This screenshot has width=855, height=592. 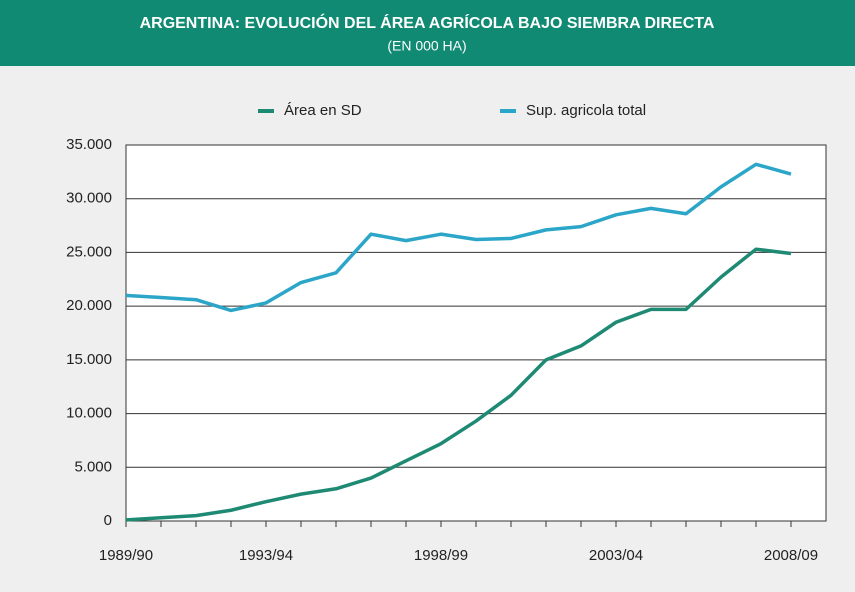 What do you see at coordinates (108, 520) in the screenshot?
I see `y-tick-label: 0` at bounding box center [108, 520].